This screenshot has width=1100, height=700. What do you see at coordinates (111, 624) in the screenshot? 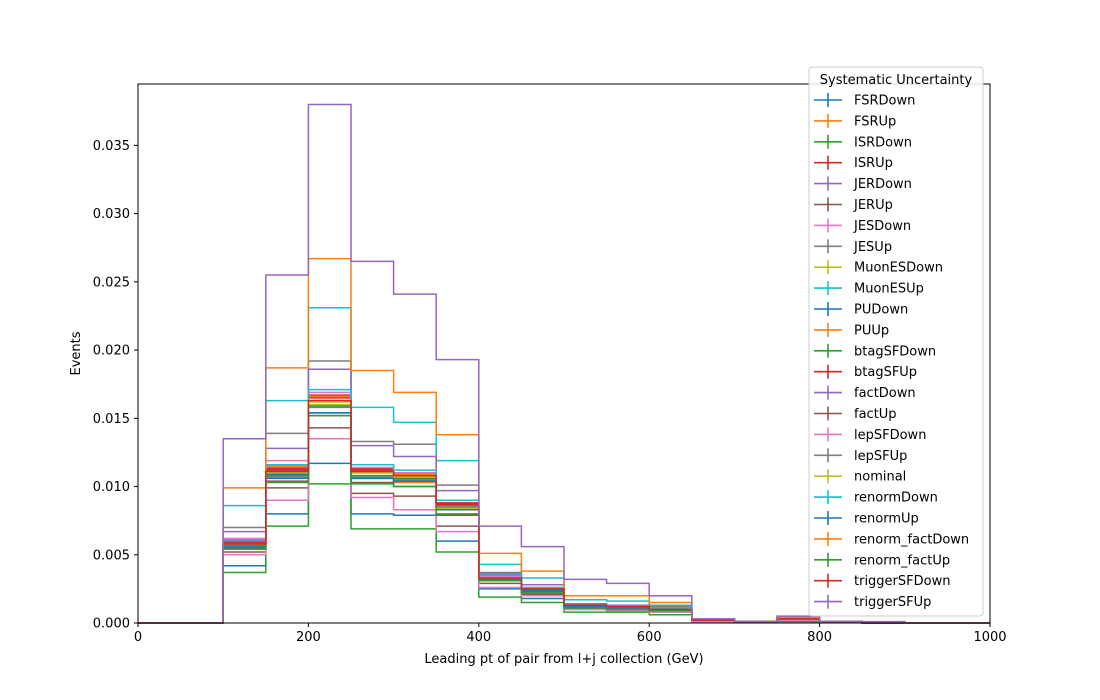
I see `y-tick-label: 0.000` at bounding box center [111, 624].